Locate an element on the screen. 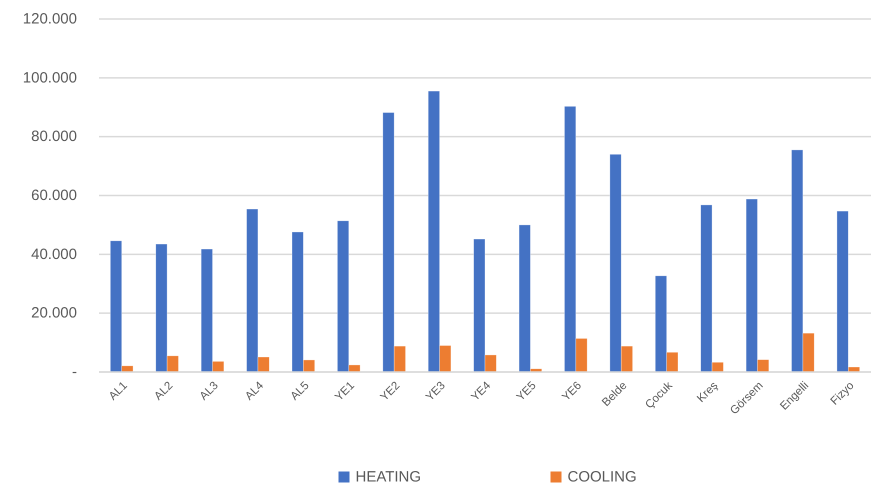 Image resolution: width=871 pixels, height=490 pixels. y-tick-label: 100.000 is located at coordinates (49, 77).